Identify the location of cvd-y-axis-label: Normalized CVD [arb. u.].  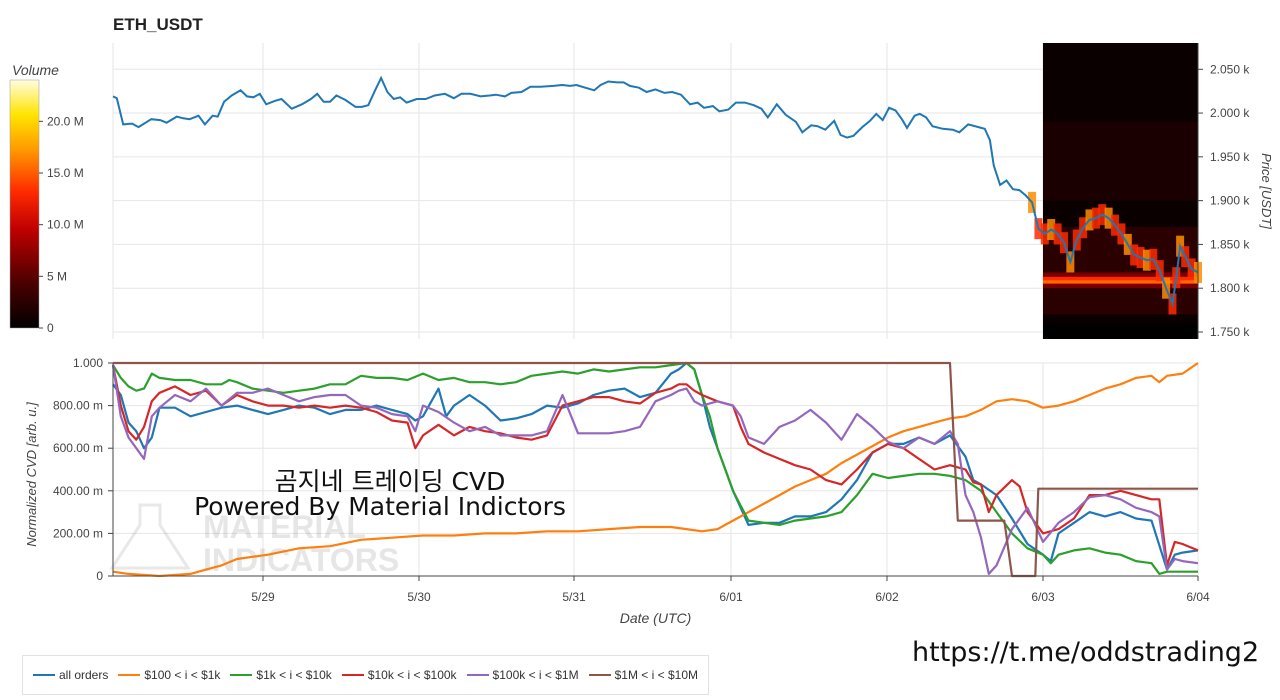
(31, 474).